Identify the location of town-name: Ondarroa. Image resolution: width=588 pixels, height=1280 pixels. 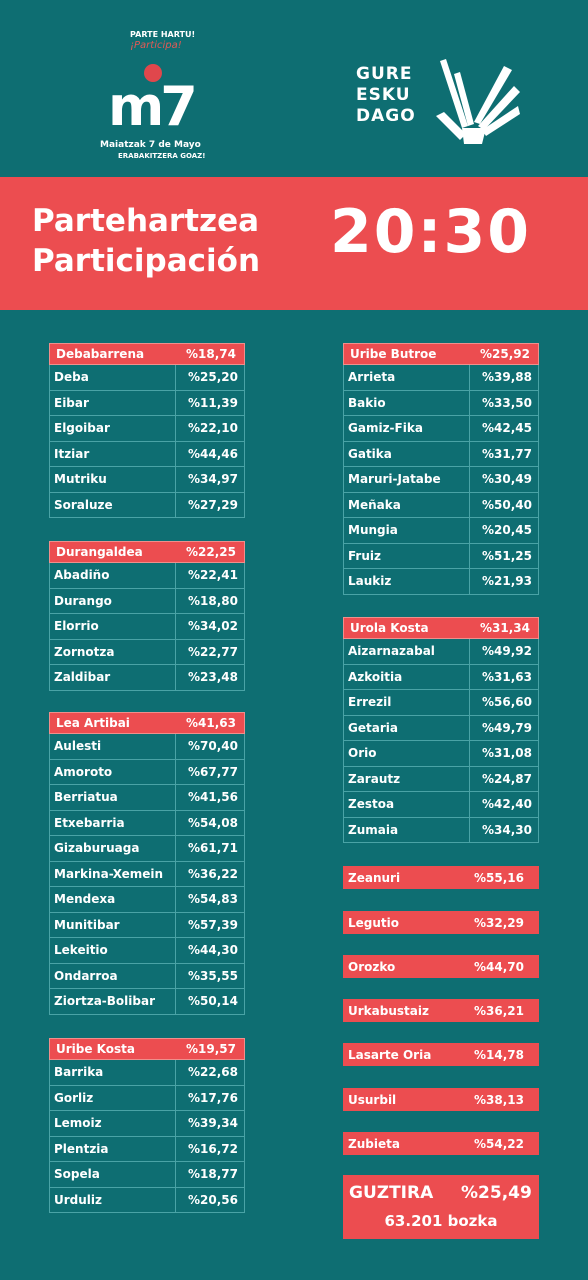
(113, 975).